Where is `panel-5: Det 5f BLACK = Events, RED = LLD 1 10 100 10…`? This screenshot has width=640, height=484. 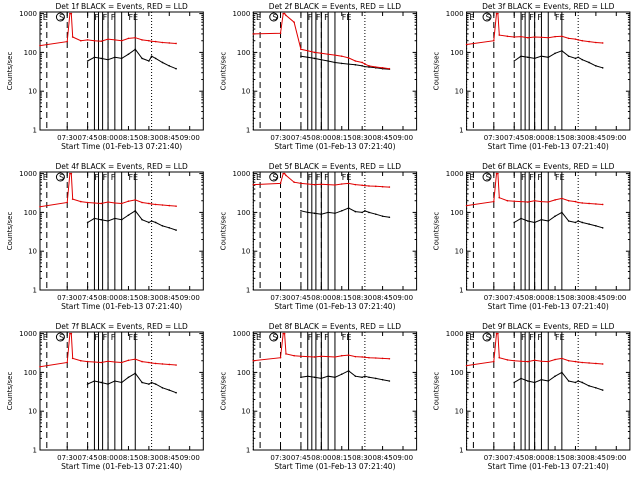
panel-5: Det 5f BLACK = Events, RED = LLD 1 10 100 10… is located at coordinates (318, 236).